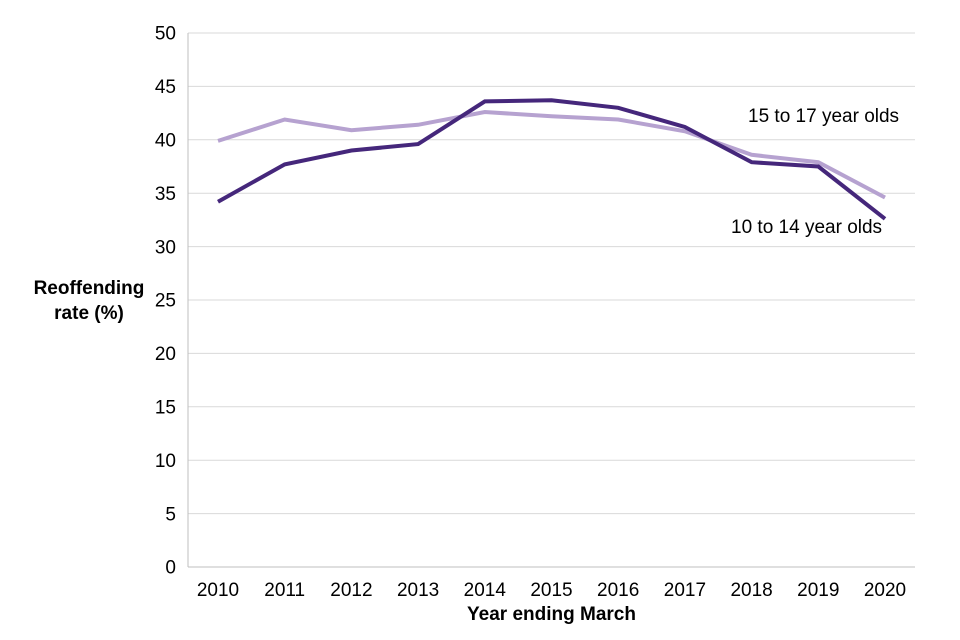 This screenshot has height=640, width=960. Describe the element at coordinates (165, 354) in the screenshot. I see `y-tick-label-20: 20` at that location.